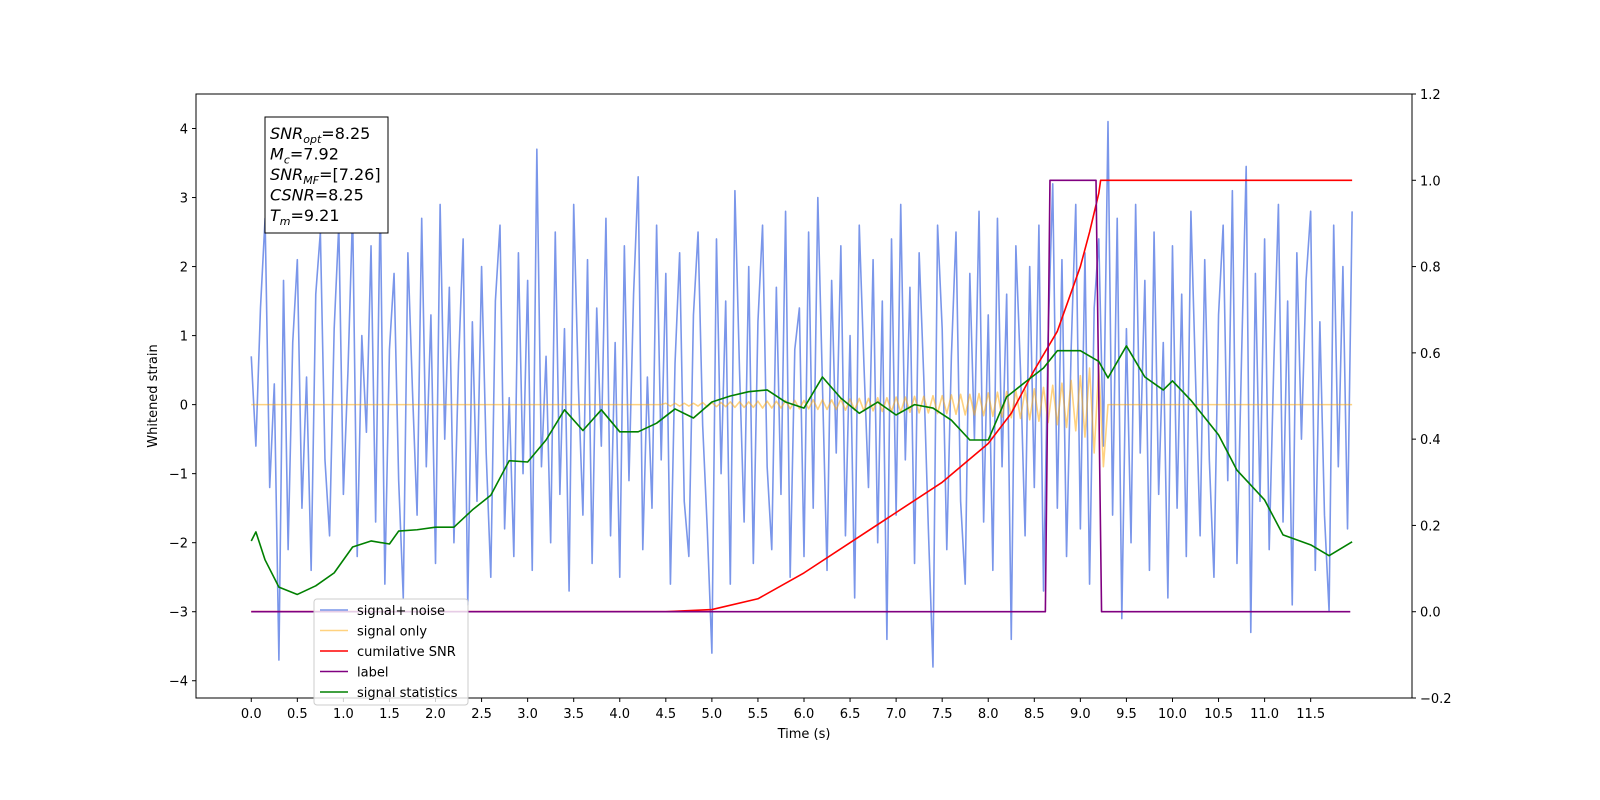  I want to click on annotation-symbol: M, so click(277, 154).